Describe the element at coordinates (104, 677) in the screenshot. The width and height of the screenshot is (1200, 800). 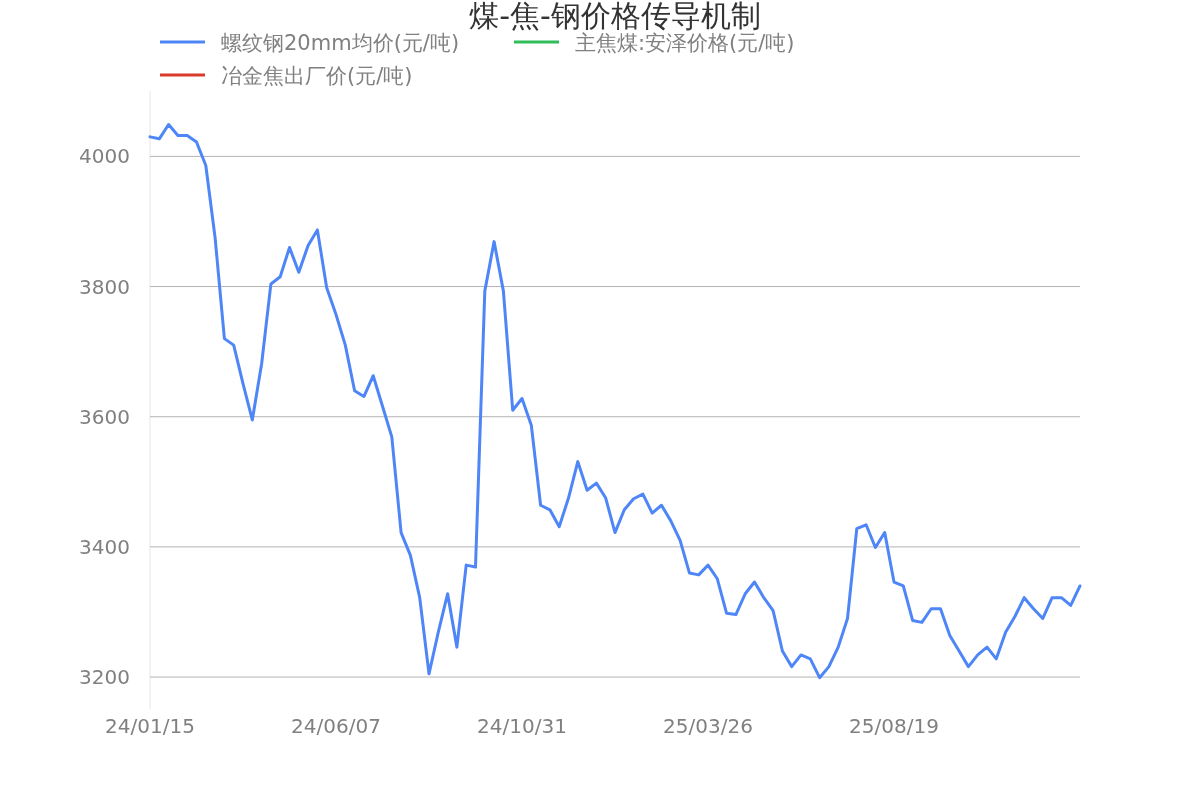
I see `y-tick-label: 3200` at that location.